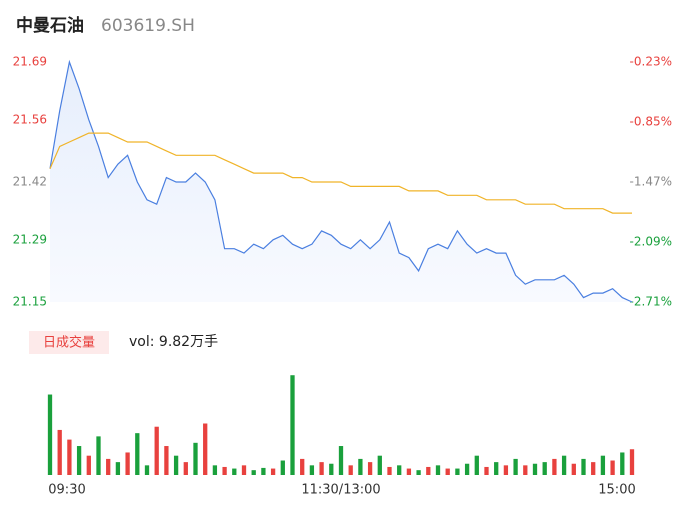 The image size is (686, 528). What do you see at coordinates (148, 26) in the screenshot?
I see `chart-subtitle: 603619.SH` at bounding box center [148, 26].